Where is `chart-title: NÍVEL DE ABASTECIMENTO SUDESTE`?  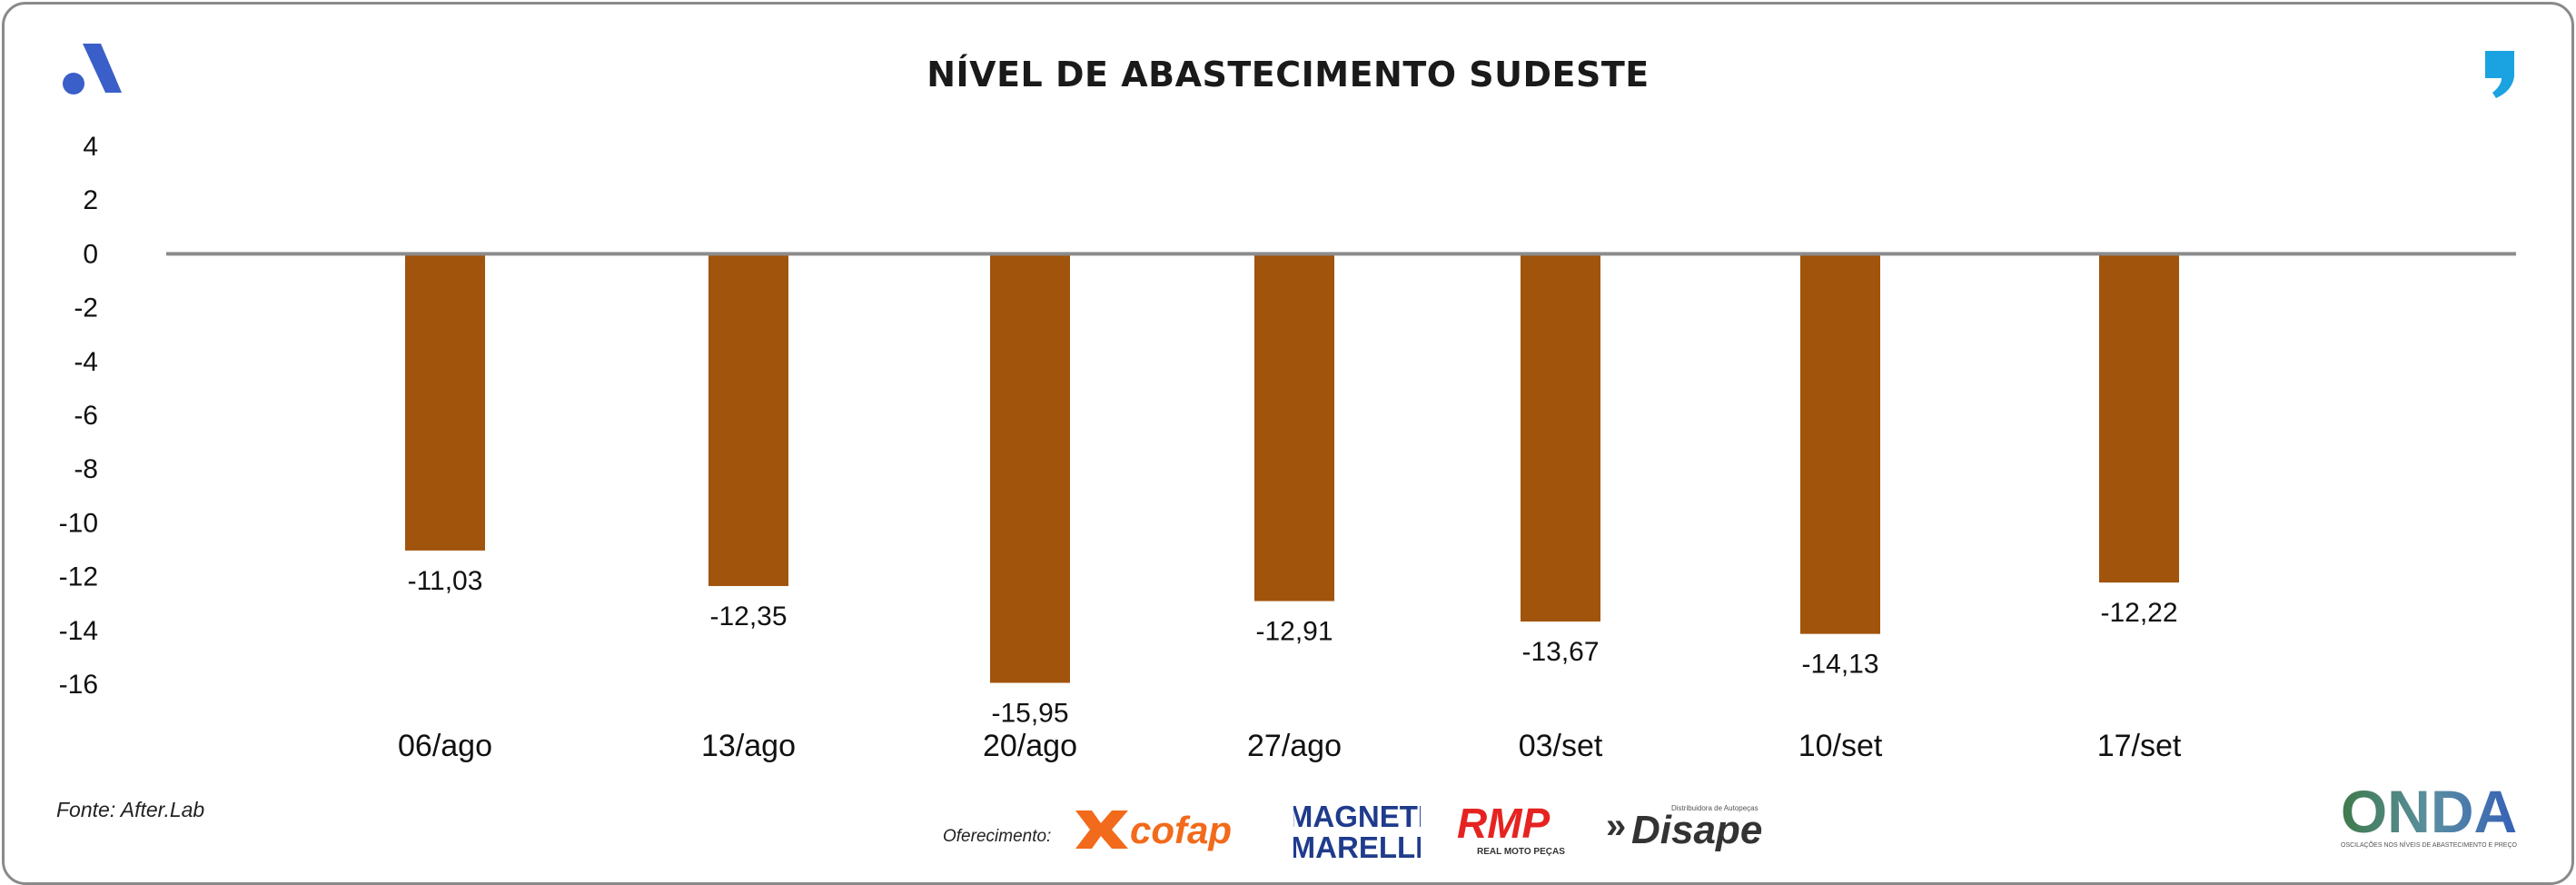 chart-title: NÍVEL DE ABASTECIMENTO SUDESTE is located at coordinates (1288, 74).